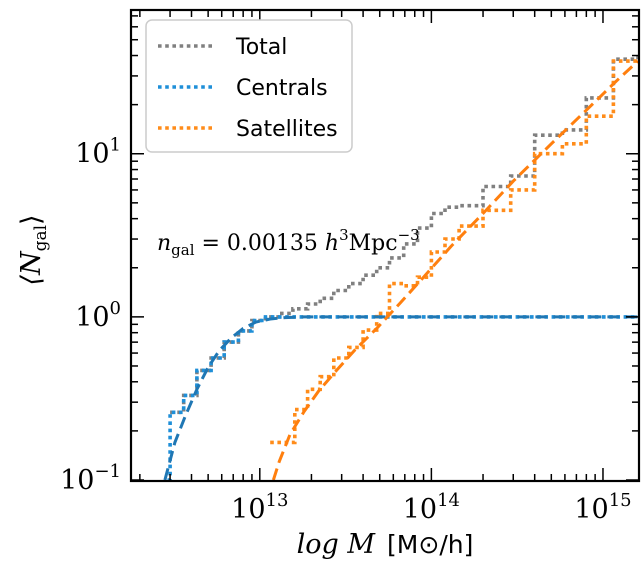 This screenshot has height=561, width=641. I want to click on legend-label-total: Total, so click(261, 47).